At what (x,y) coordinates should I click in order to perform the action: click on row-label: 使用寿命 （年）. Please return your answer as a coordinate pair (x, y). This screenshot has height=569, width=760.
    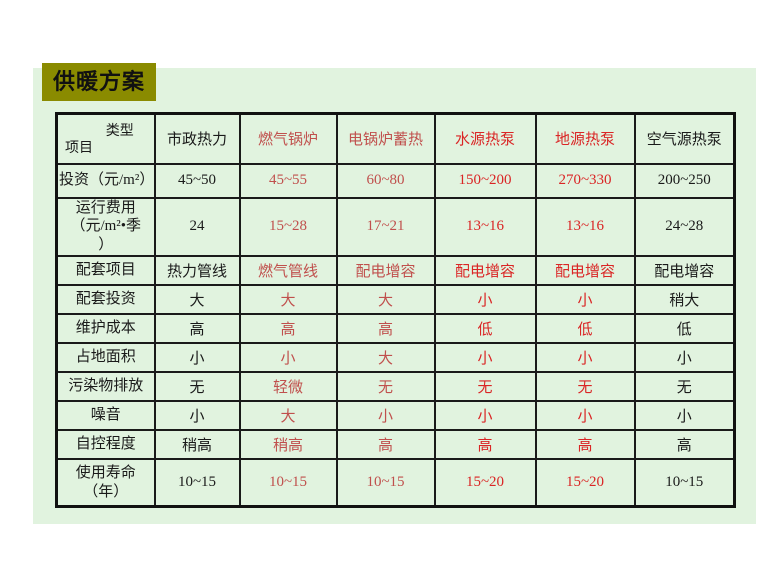
    Looking at the image, I should click on (105, 482).